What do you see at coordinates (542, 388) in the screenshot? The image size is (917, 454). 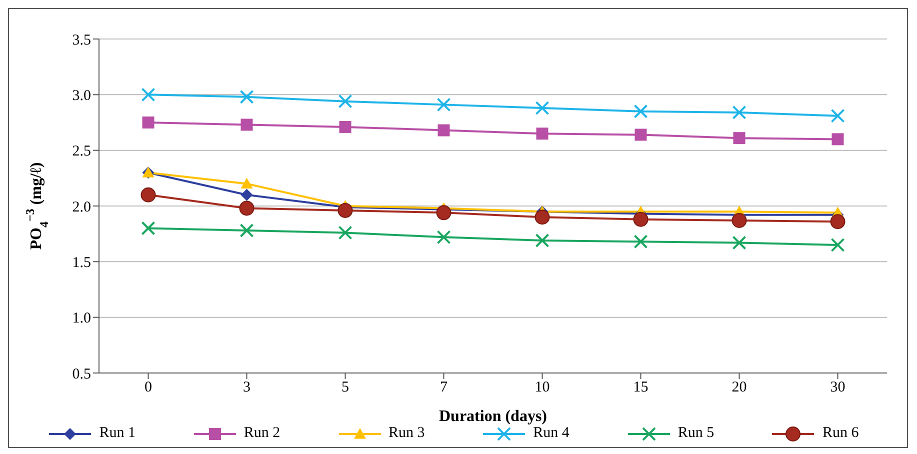 I see `x-tick-label: 10` at bounding box center [542, 388].